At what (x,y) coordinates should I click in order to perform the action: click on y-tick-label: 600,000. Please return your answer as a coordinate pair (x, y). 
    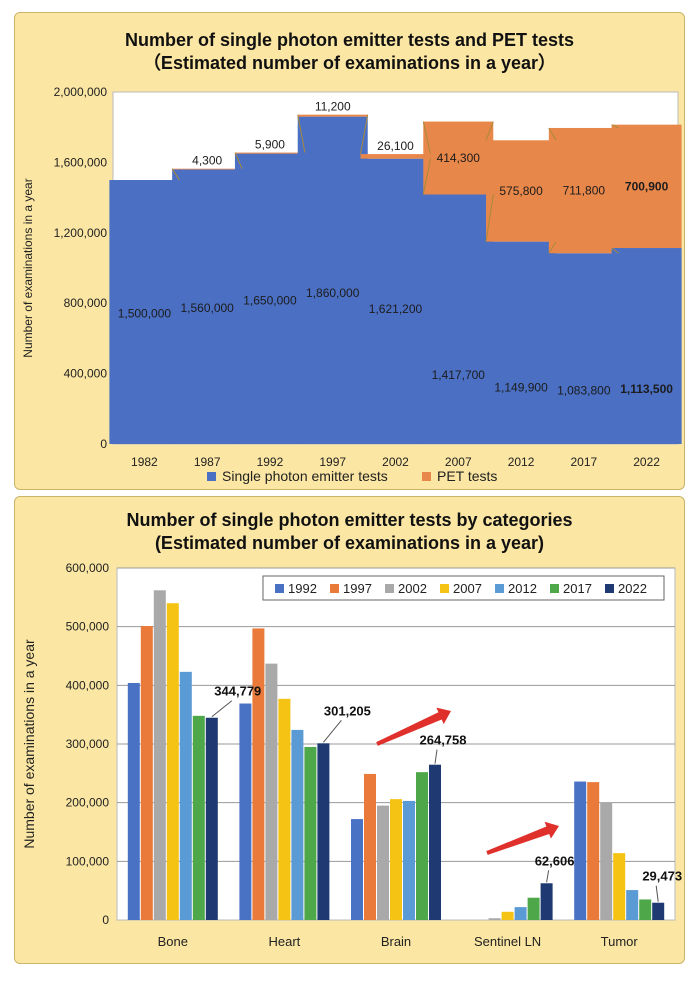
    Looking at the image, I should click on (88, 568).